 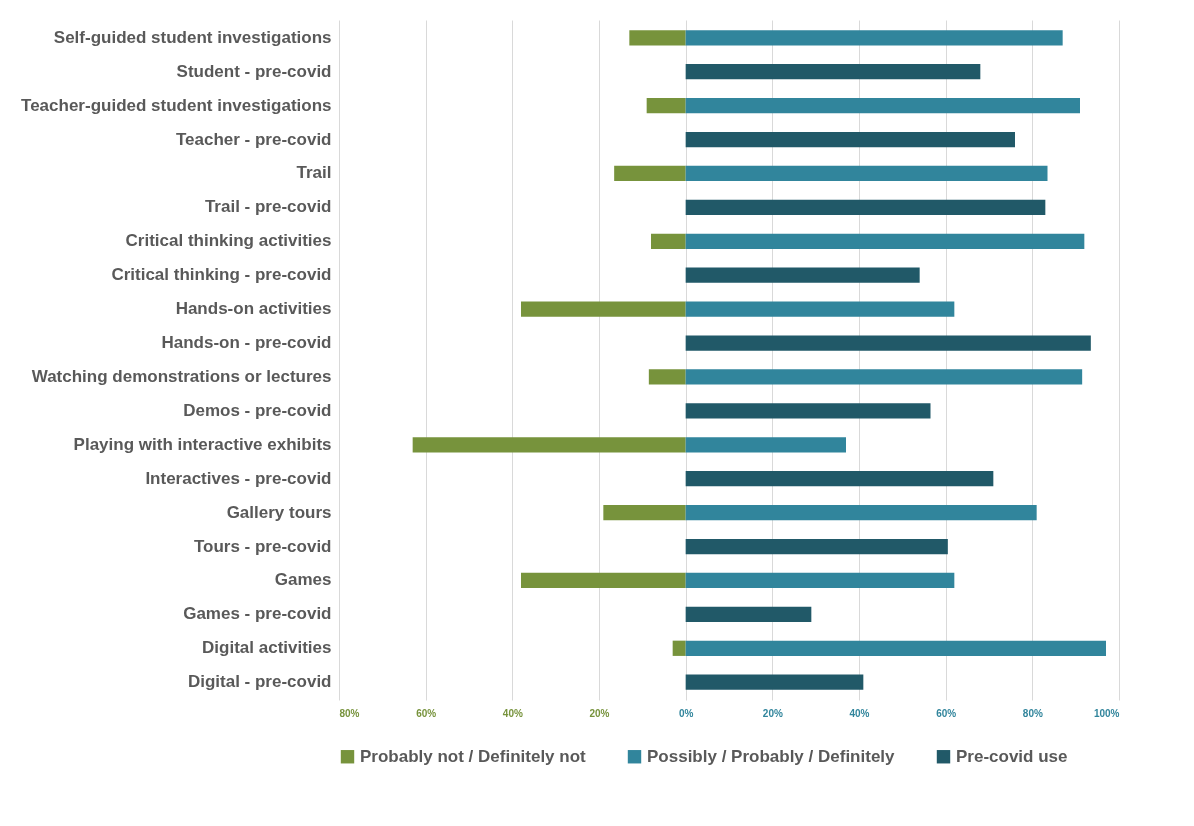 I want to click on y-tick-label: Games, so click(x=303, y=580).